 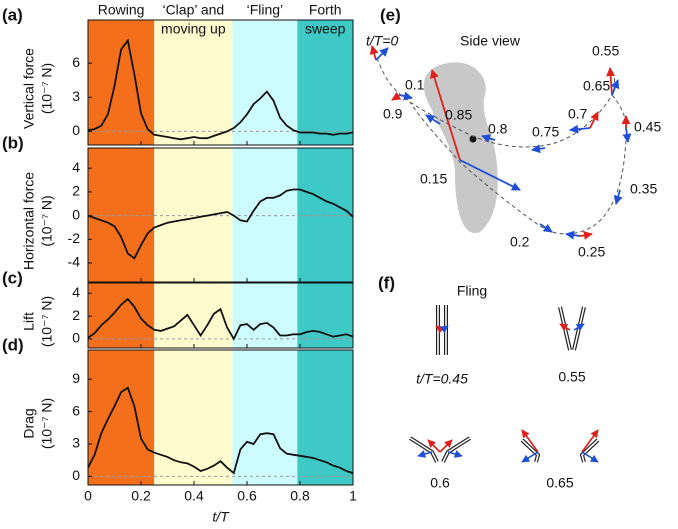 I want to click on x-tick-label: 0.6, so click(x=247, y=496).